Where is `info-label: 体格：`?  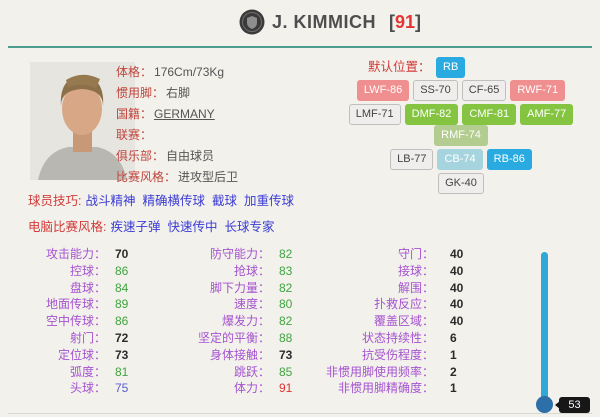 info-label: 体格： is located at coordinates (134, 72).